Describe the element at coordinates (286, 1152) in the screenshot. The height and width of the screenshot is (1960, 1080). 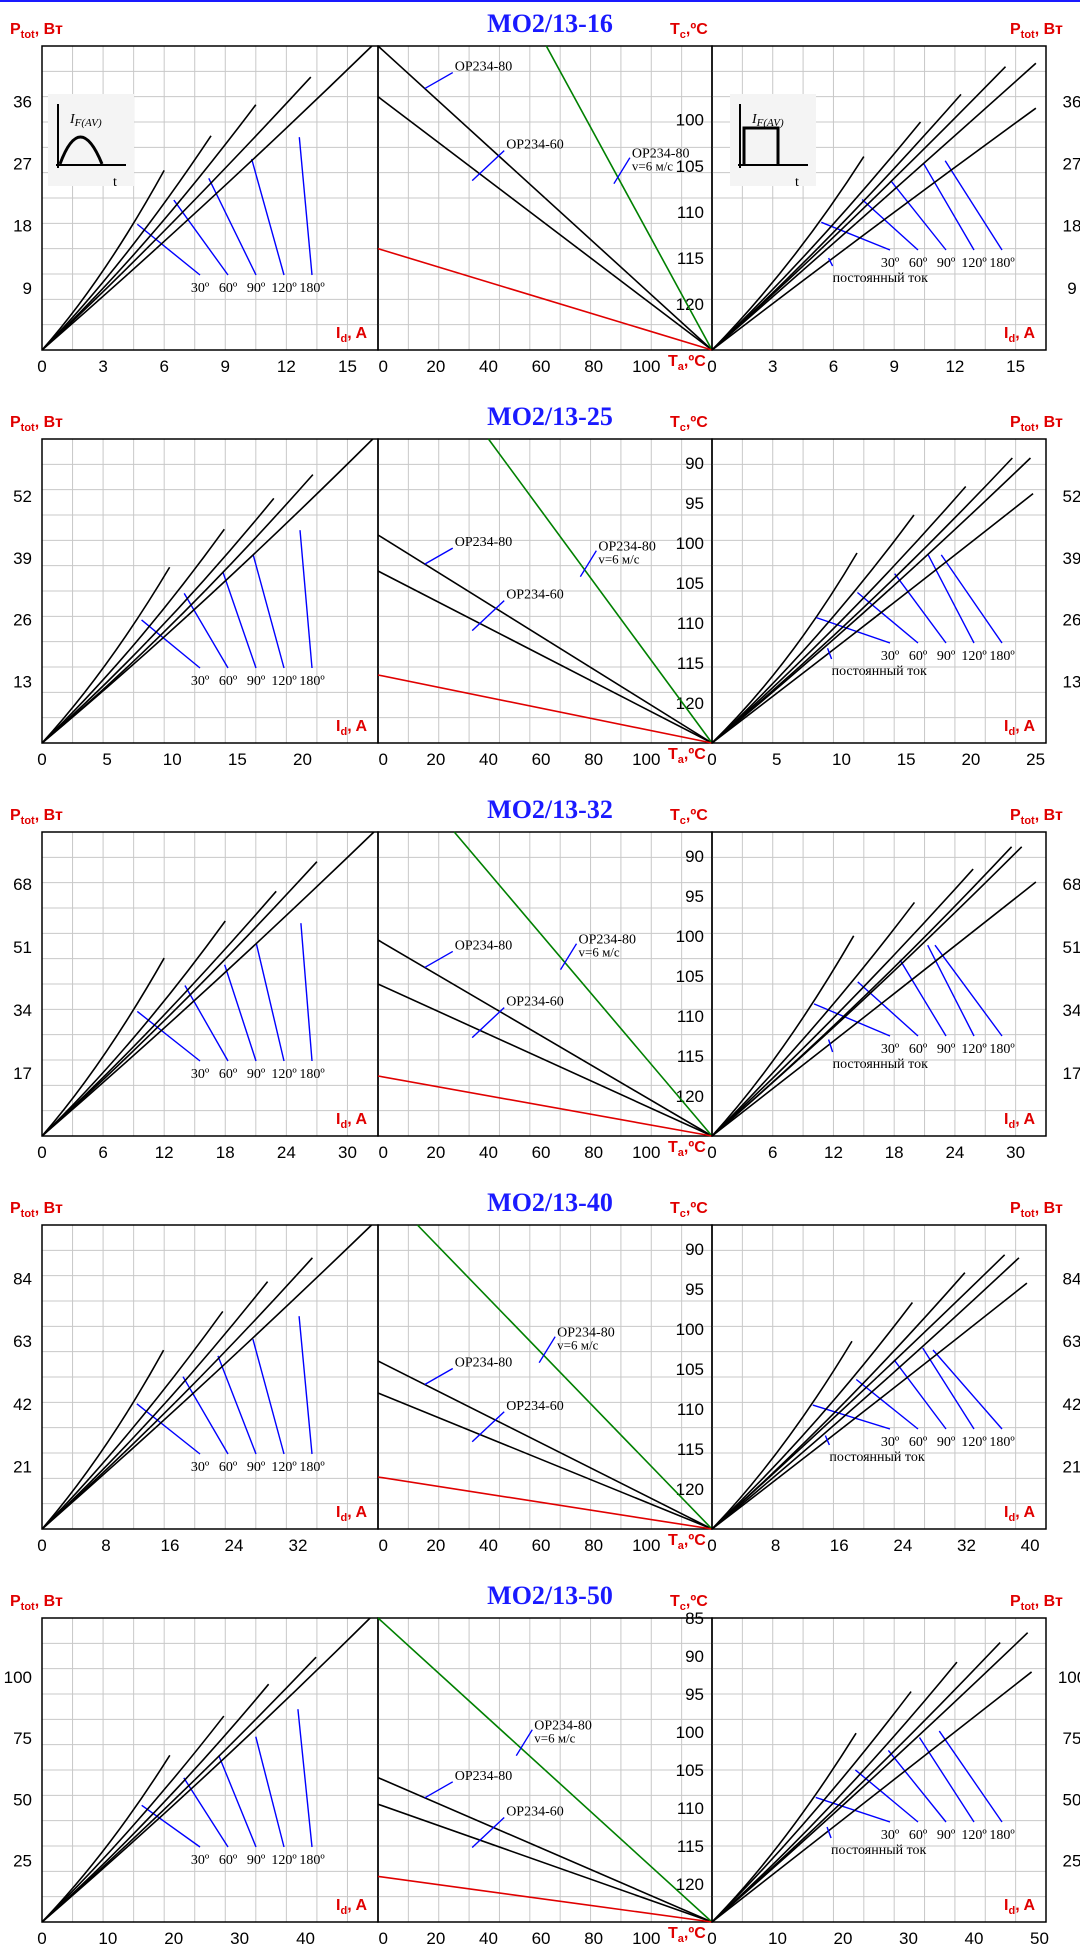
I see `x-tick-label: 24` at that location.